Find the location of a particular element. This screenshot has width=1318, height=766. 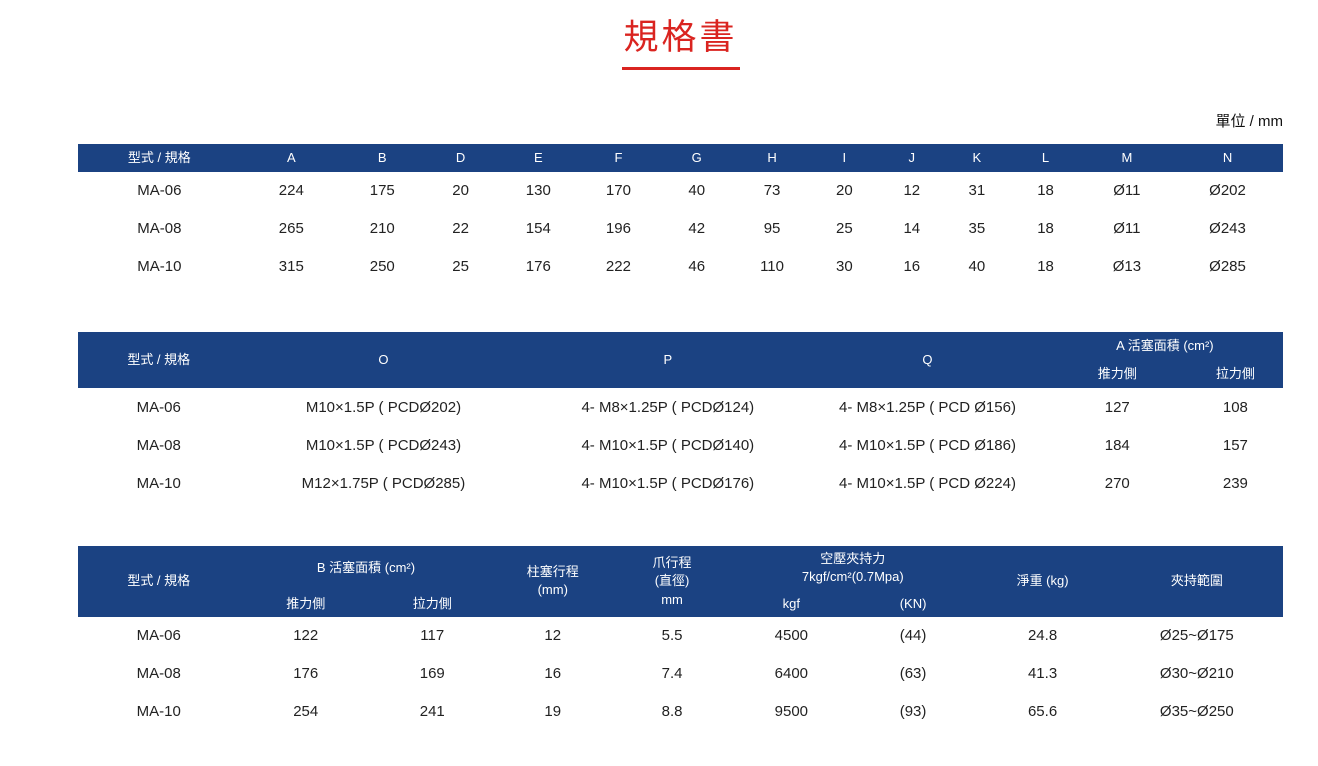

value-cell: 117 is located at coordinates (432, 635).